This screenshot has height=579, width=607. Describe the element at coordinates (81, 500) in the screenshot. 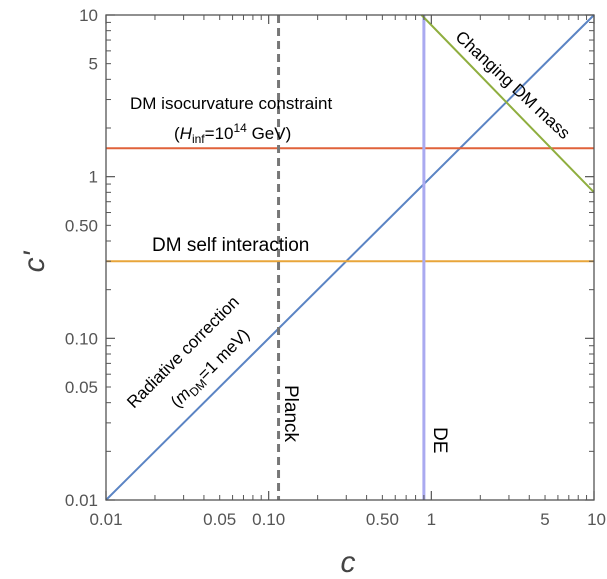

I see `y-tick-label: 0.01` at that location.